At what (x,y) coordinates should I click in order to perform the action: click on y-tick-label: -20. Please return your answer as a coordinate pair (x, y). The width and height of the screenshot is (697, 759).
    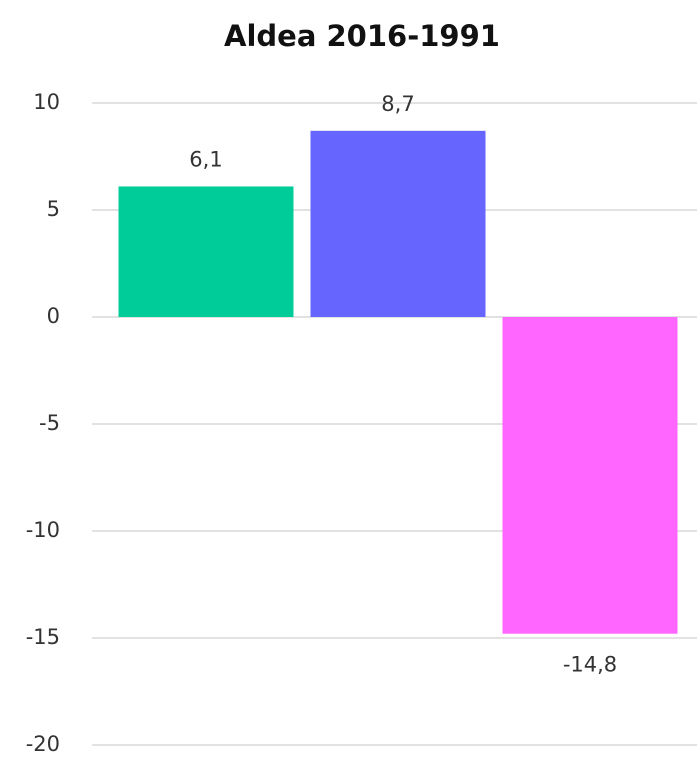
    Looking at the image, I should click on (43, 744).